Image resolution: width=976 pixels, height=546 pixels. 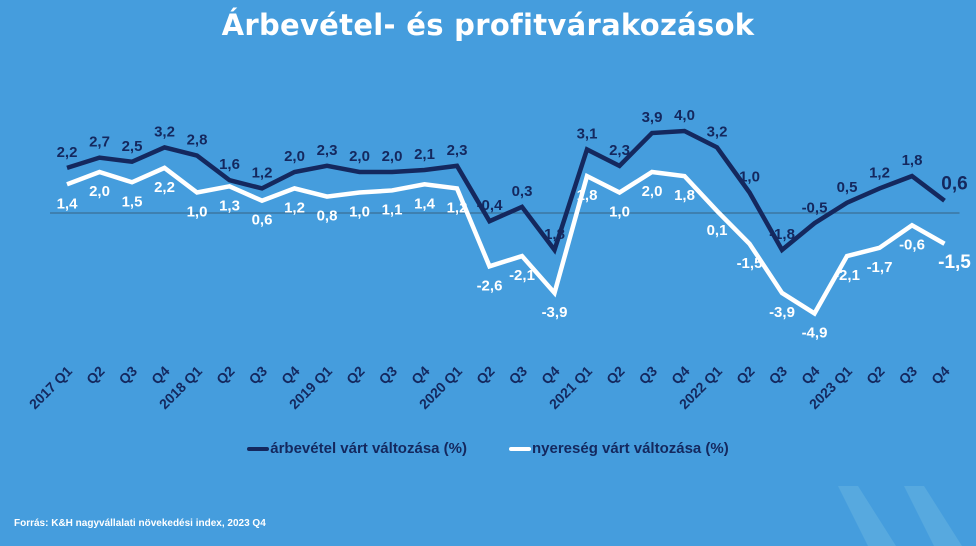 I want to click on data-label-revenue: 1,0, so click(x=749, y=177).